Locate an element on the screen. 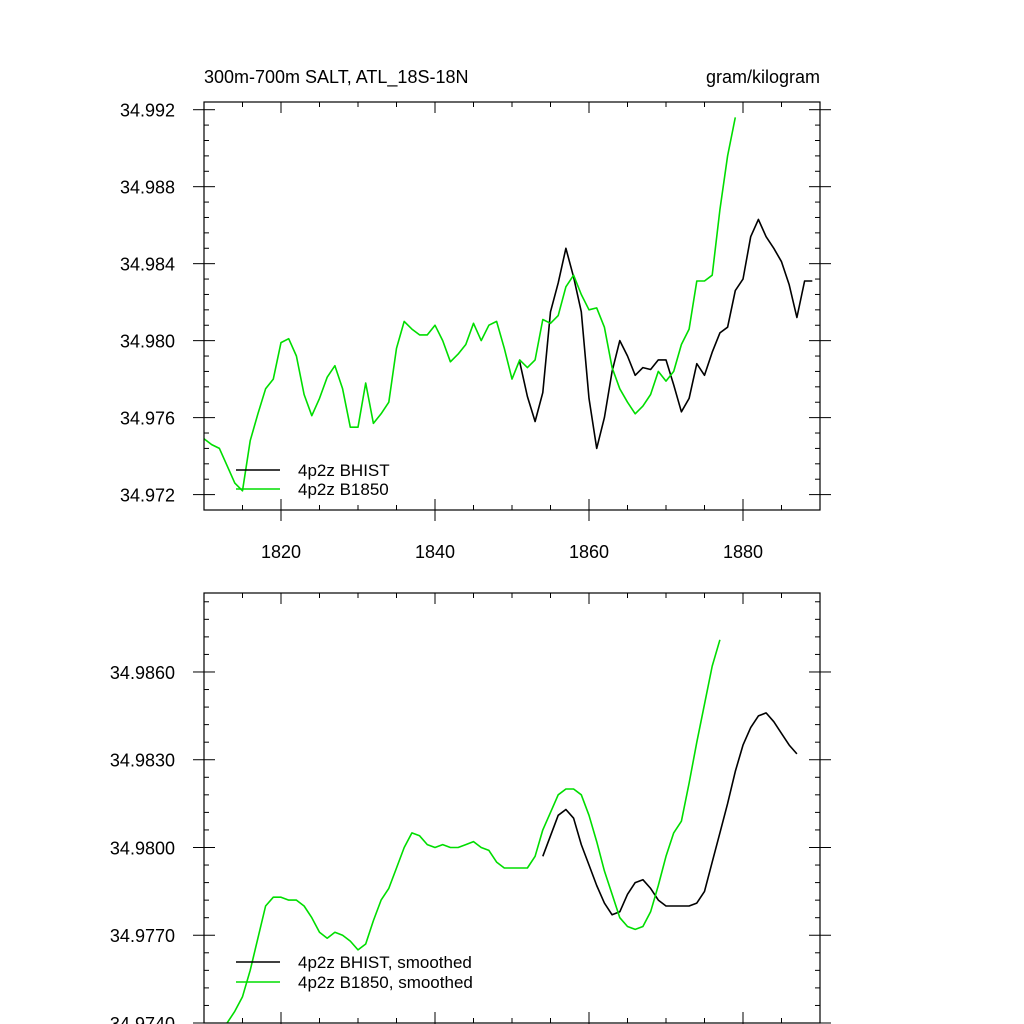  y-tick-label: 34.9770 is located at coordinates (142, 936).